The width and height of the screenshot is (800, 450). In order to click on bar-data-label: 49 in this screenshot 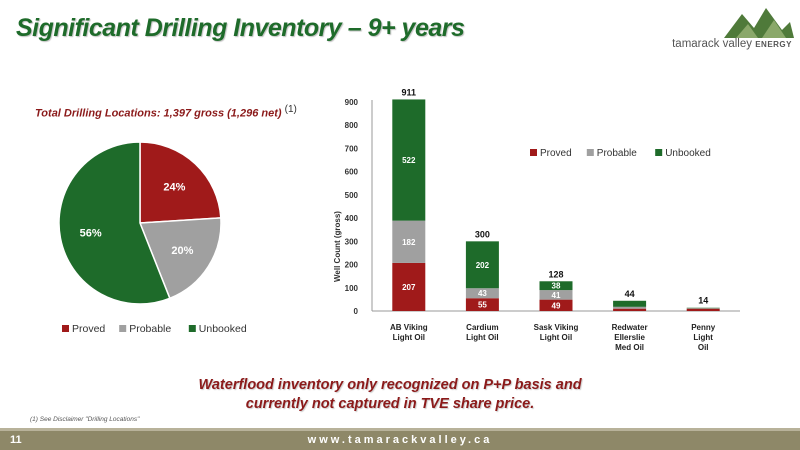, I will do `click(556, 305)`.